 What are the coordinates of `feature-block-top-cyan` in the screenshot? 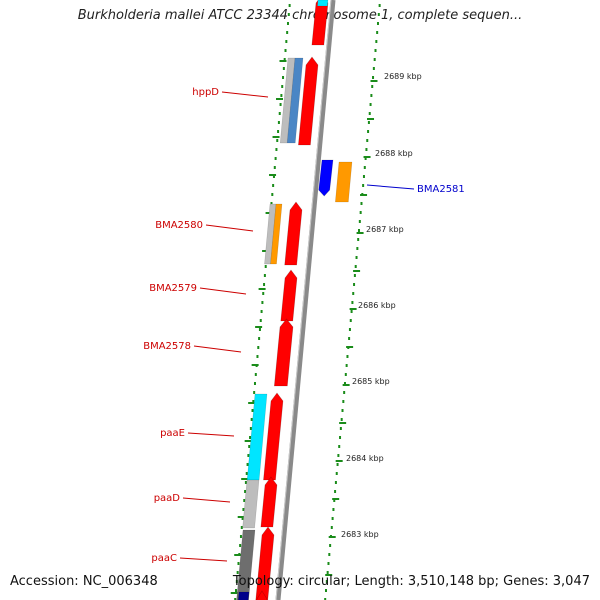 It's located at (323, 3).